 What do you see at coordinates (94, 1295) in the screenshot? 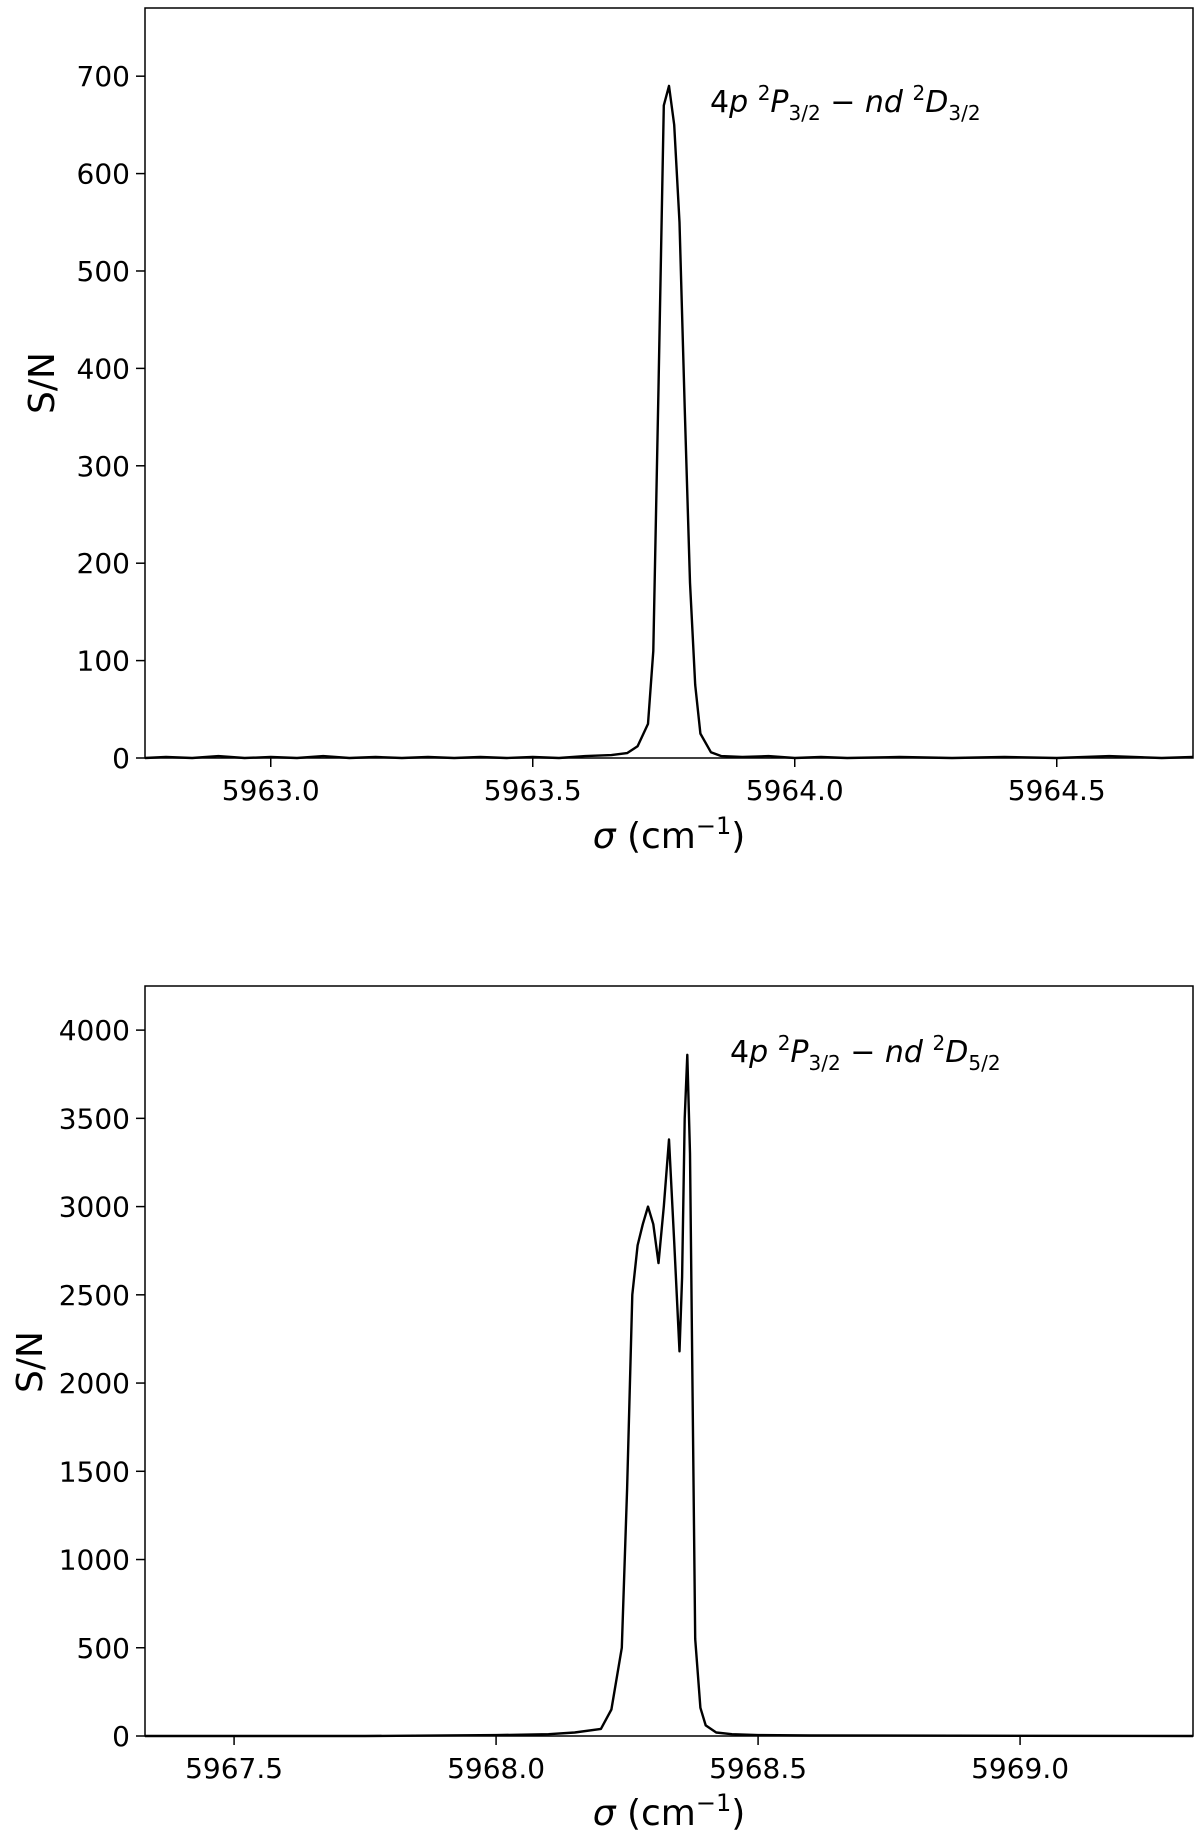
I see `y-tick-label: 2500` at bounding box center [94, 1295].